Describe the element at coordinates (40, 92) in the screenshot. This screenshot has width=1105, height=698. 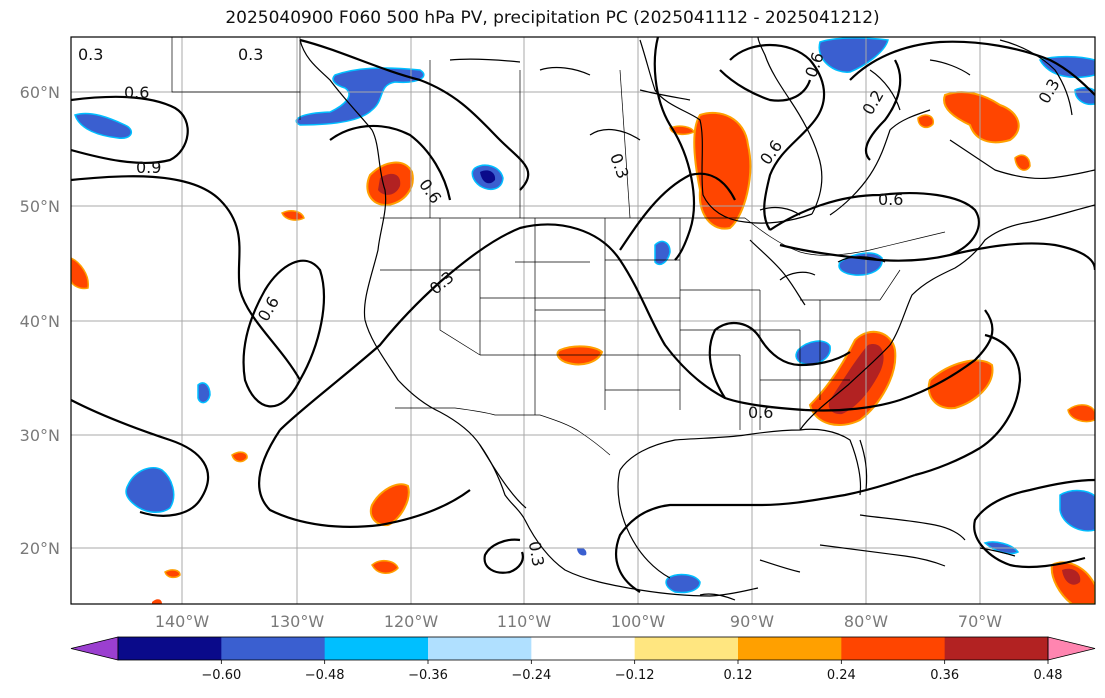
I see `lat-label-60: 60°N` at that location.